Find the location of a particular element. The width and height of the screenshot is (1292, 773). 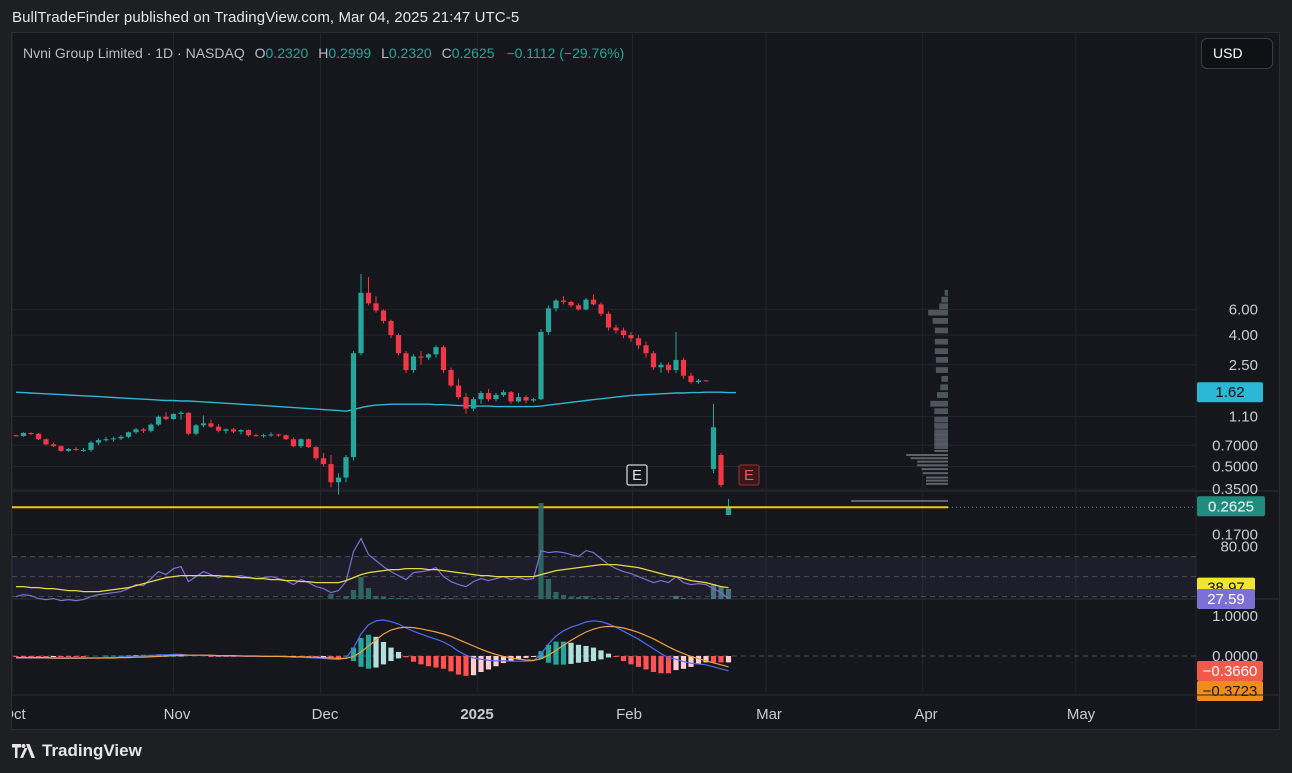

price-axis-tick: 0.3500 is located at coordinates (1235, 489).